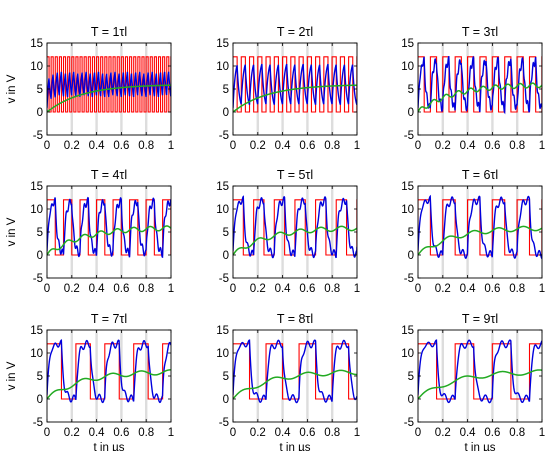  Describe the element at coordinates (295, 32) in the screenshot. I see `subplot-title: T = 2τl` at that location.